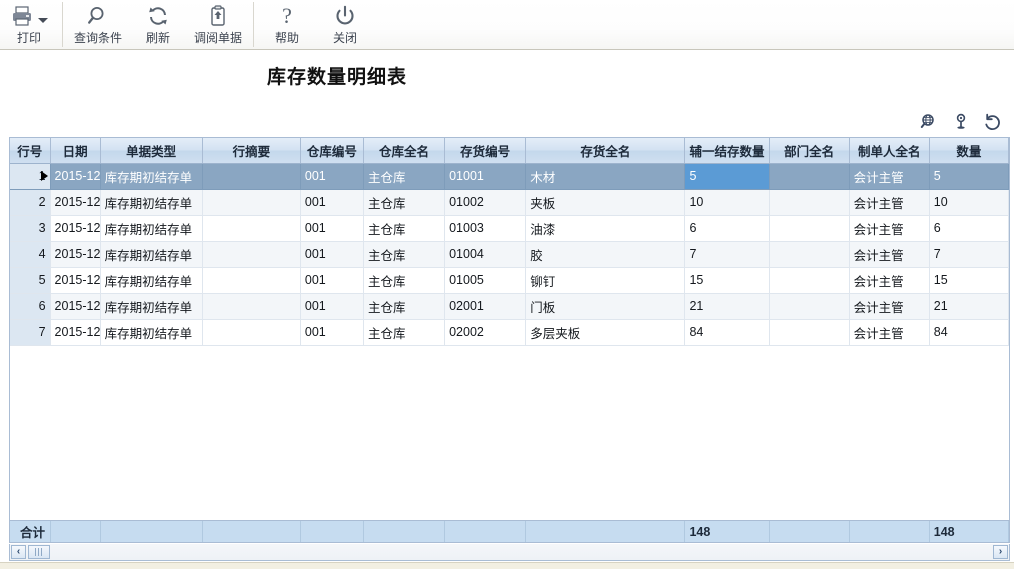  I want to click on cell-invcode: 01005, so click(485, 280).